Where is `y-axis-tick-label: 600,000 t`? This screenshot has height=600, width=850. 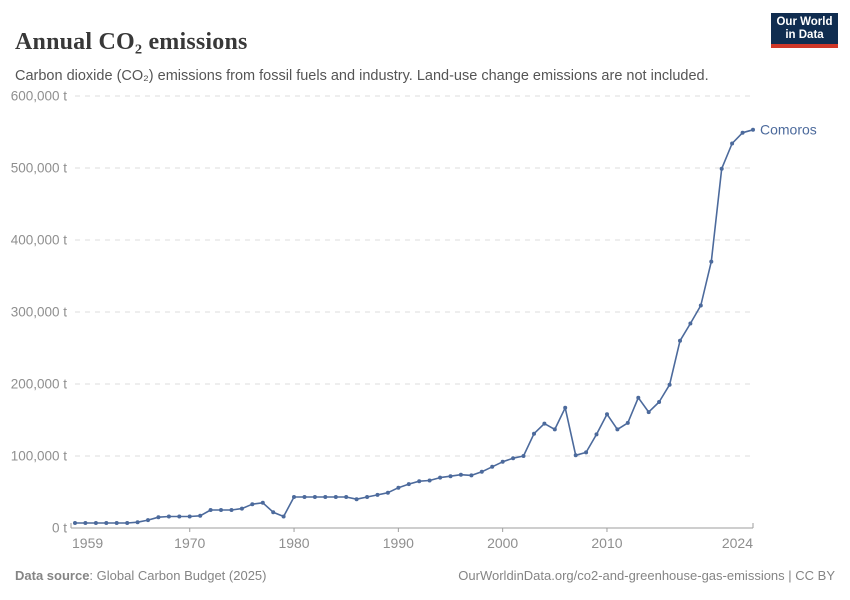 y-axis-tick-label: 600,000 t is located at coordinates (39, 96).